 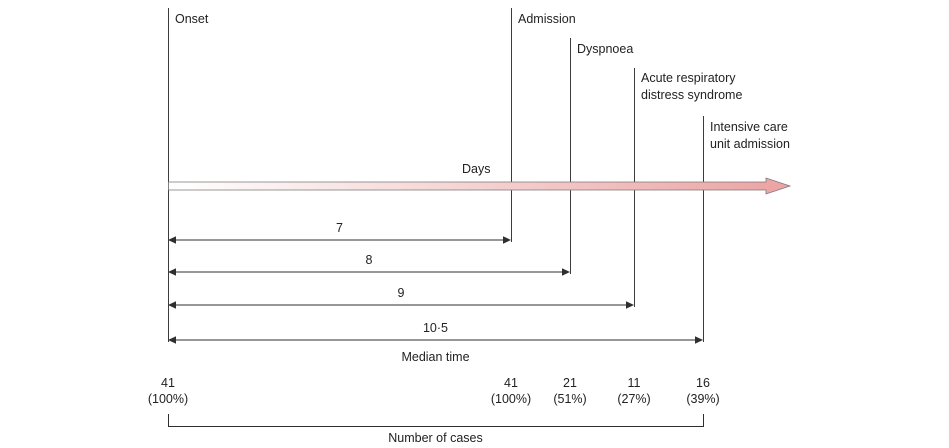 I want to click on event-label-dyspnoea: Dyspnoea, so click(x=605, y=49).